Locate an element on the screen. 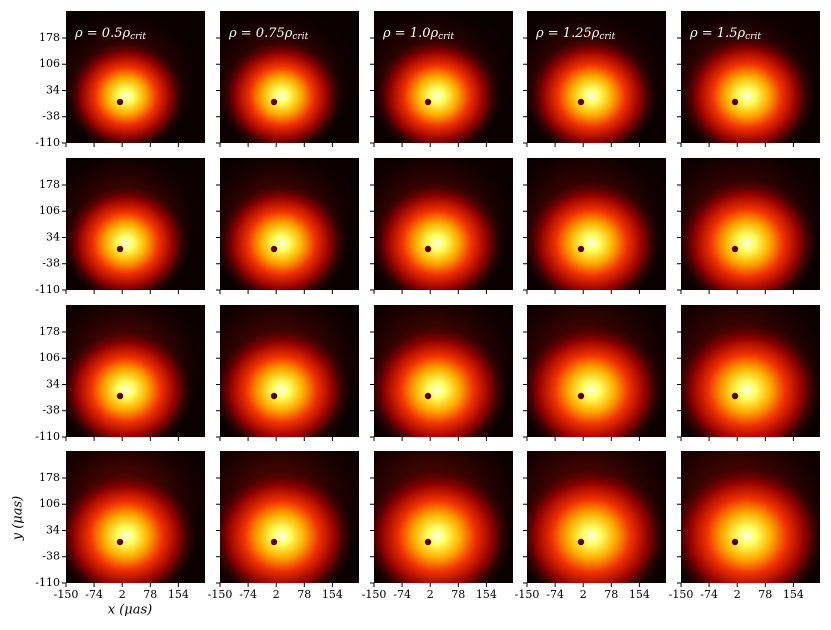 The width and height of the screenshot is (831, 630). panel: ρ = 1.25ρcrit is located at coordinates (594, 79).